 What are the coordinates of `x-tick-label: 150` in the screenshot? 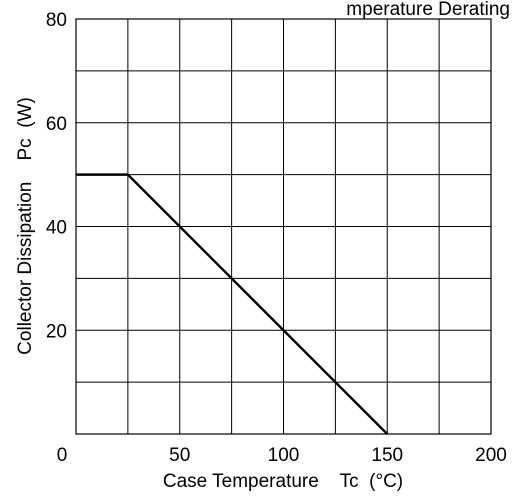 It's located at (387, 455).